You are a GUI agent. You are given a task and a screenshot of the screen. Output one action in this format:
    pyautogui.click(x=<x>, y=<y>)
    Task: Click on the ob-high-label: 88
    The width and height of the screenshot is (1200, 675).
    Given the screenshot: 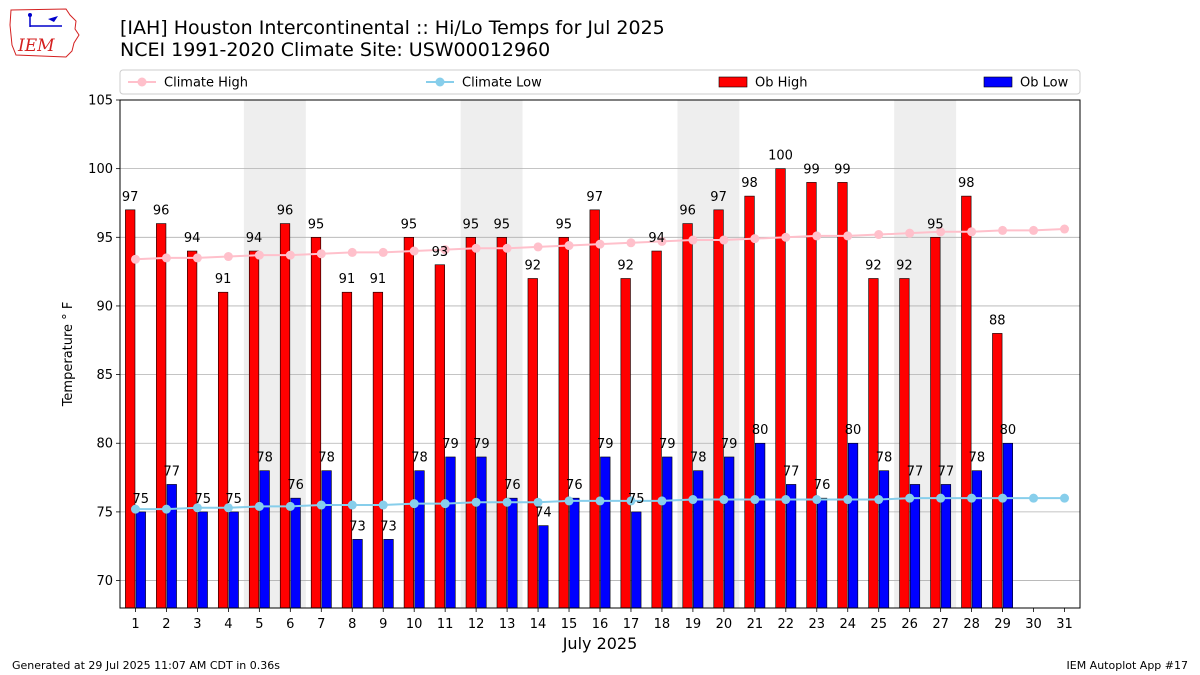 What is the action you would take?
    pyautogui.click(x=997, y=320)
    